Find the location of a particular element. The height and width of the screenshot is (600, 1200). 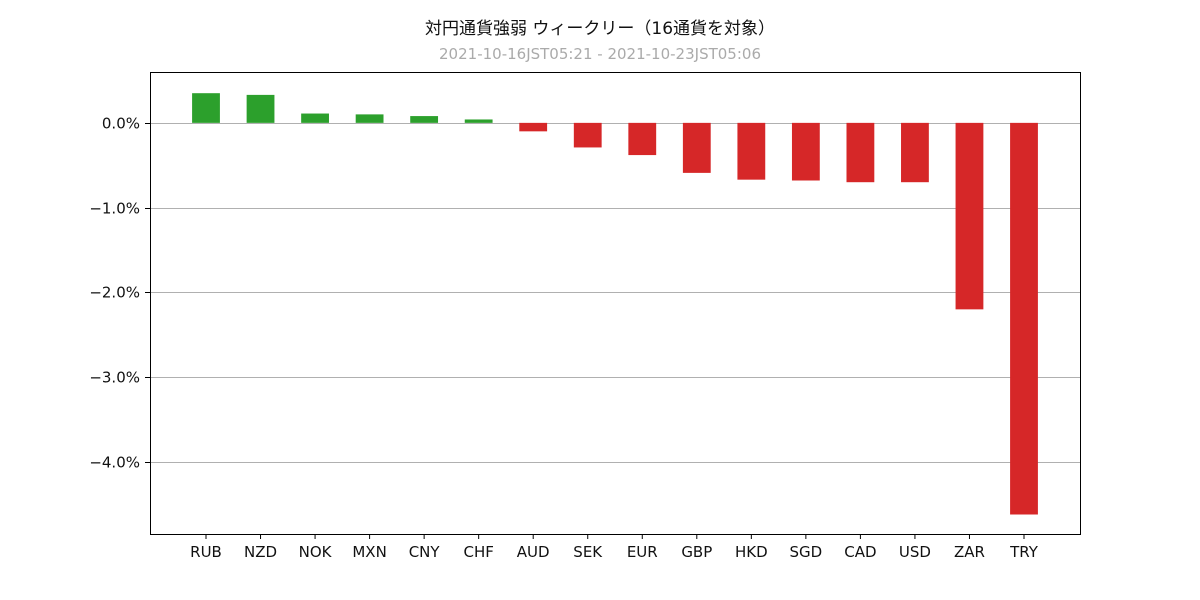

bar-mxn is located at coordinates (369, 118).